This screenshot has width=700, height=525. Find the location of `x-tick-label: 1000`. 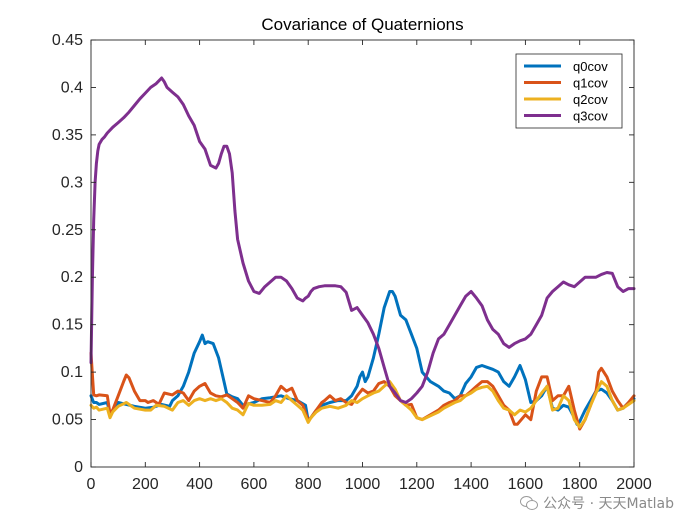

x-tick-label: 1000 is located at coordinates (363, 484).